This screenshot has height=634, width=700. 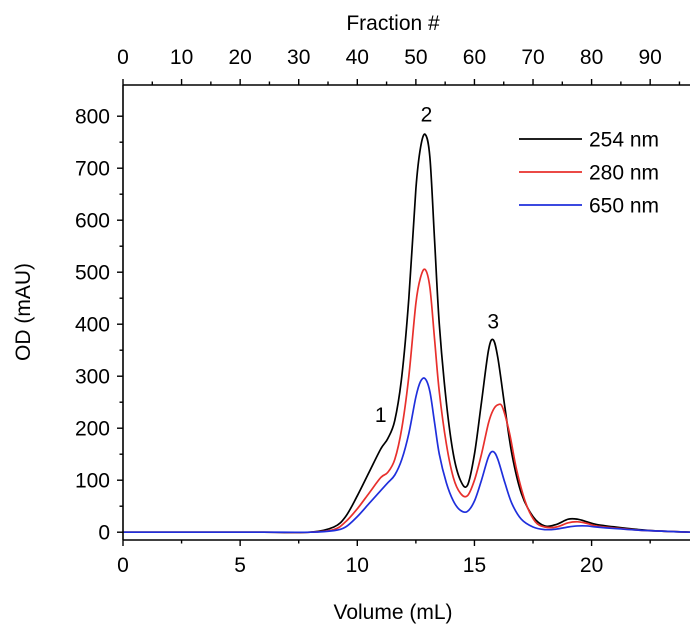 I want to click on y-tick-label: 700, so click(x=92, y=169).